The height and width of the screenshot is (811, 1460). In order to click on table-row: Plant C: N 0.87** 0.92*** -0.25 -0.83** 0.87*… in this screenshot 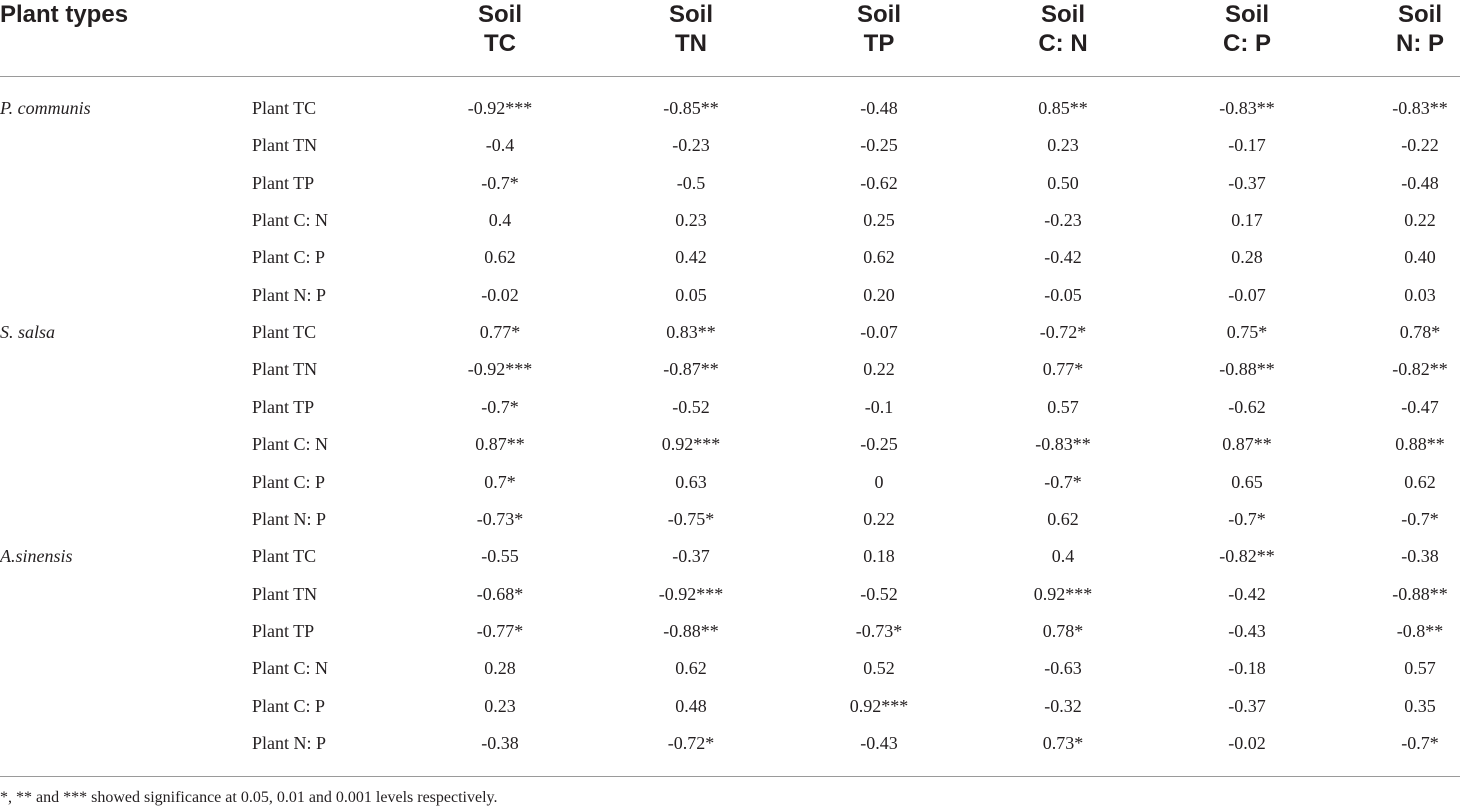, I will do `click(730, 444)`.